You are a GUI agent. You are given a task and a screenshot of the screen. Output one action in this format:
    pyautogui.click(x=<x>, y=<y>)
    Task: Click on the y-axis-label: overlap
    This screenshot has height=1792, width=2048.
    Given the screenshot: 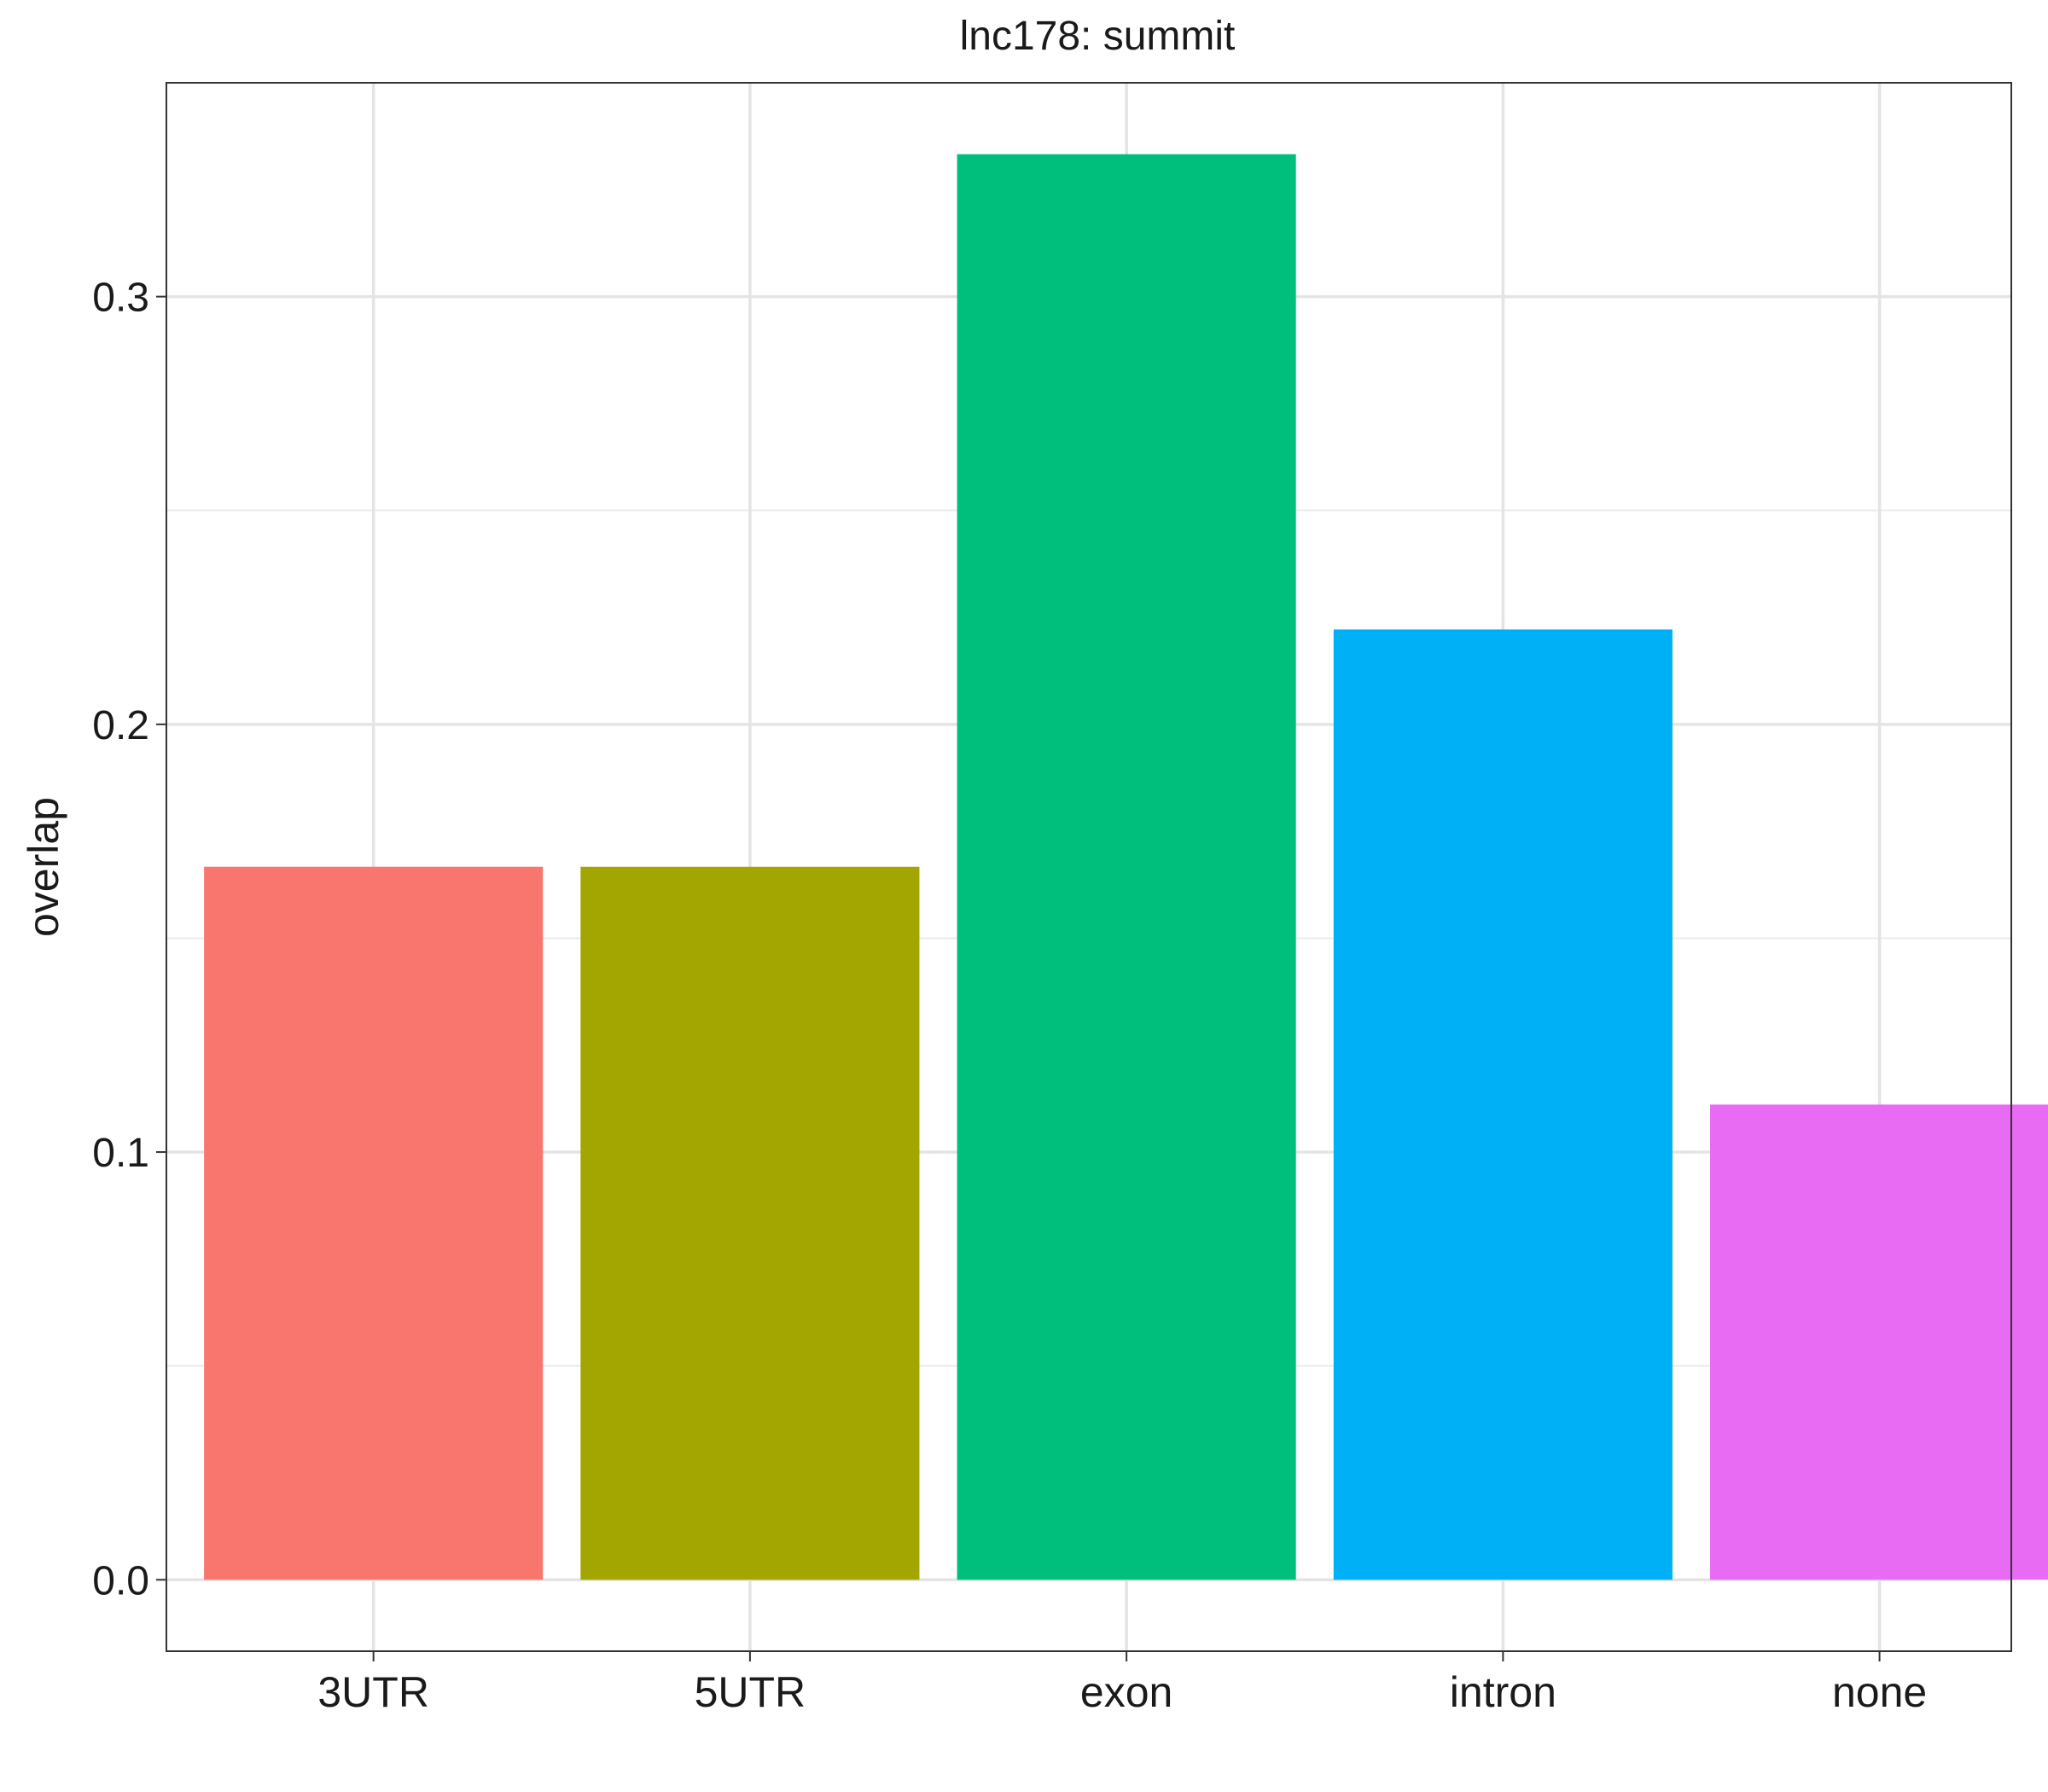 What is the action you would take?
    pyautogui.click(x=43, y=867)
    